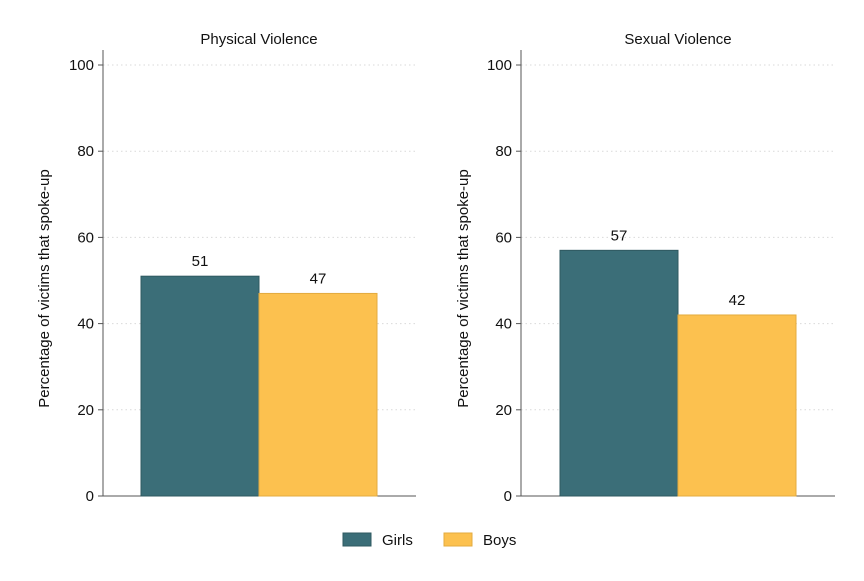 The image size is (864, 581). What do you see at coordinates (397, 540) in the screenshot?
I see `legend-label-girls: Girls` at bounding box center [397, 540].